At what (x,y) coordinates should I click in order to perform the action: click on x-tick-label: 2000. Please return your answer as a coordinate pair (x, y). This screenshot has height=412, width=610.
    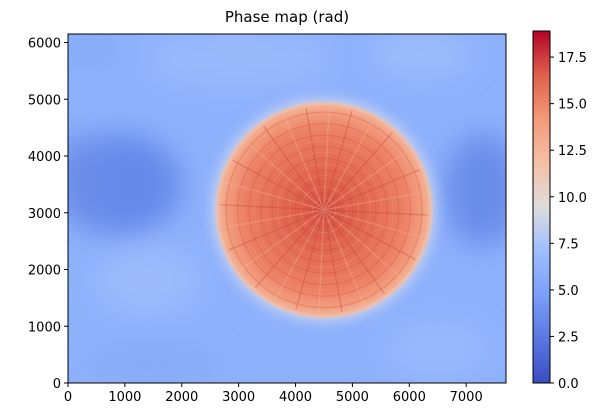
    Looking at the image, I should click on (181, 397).